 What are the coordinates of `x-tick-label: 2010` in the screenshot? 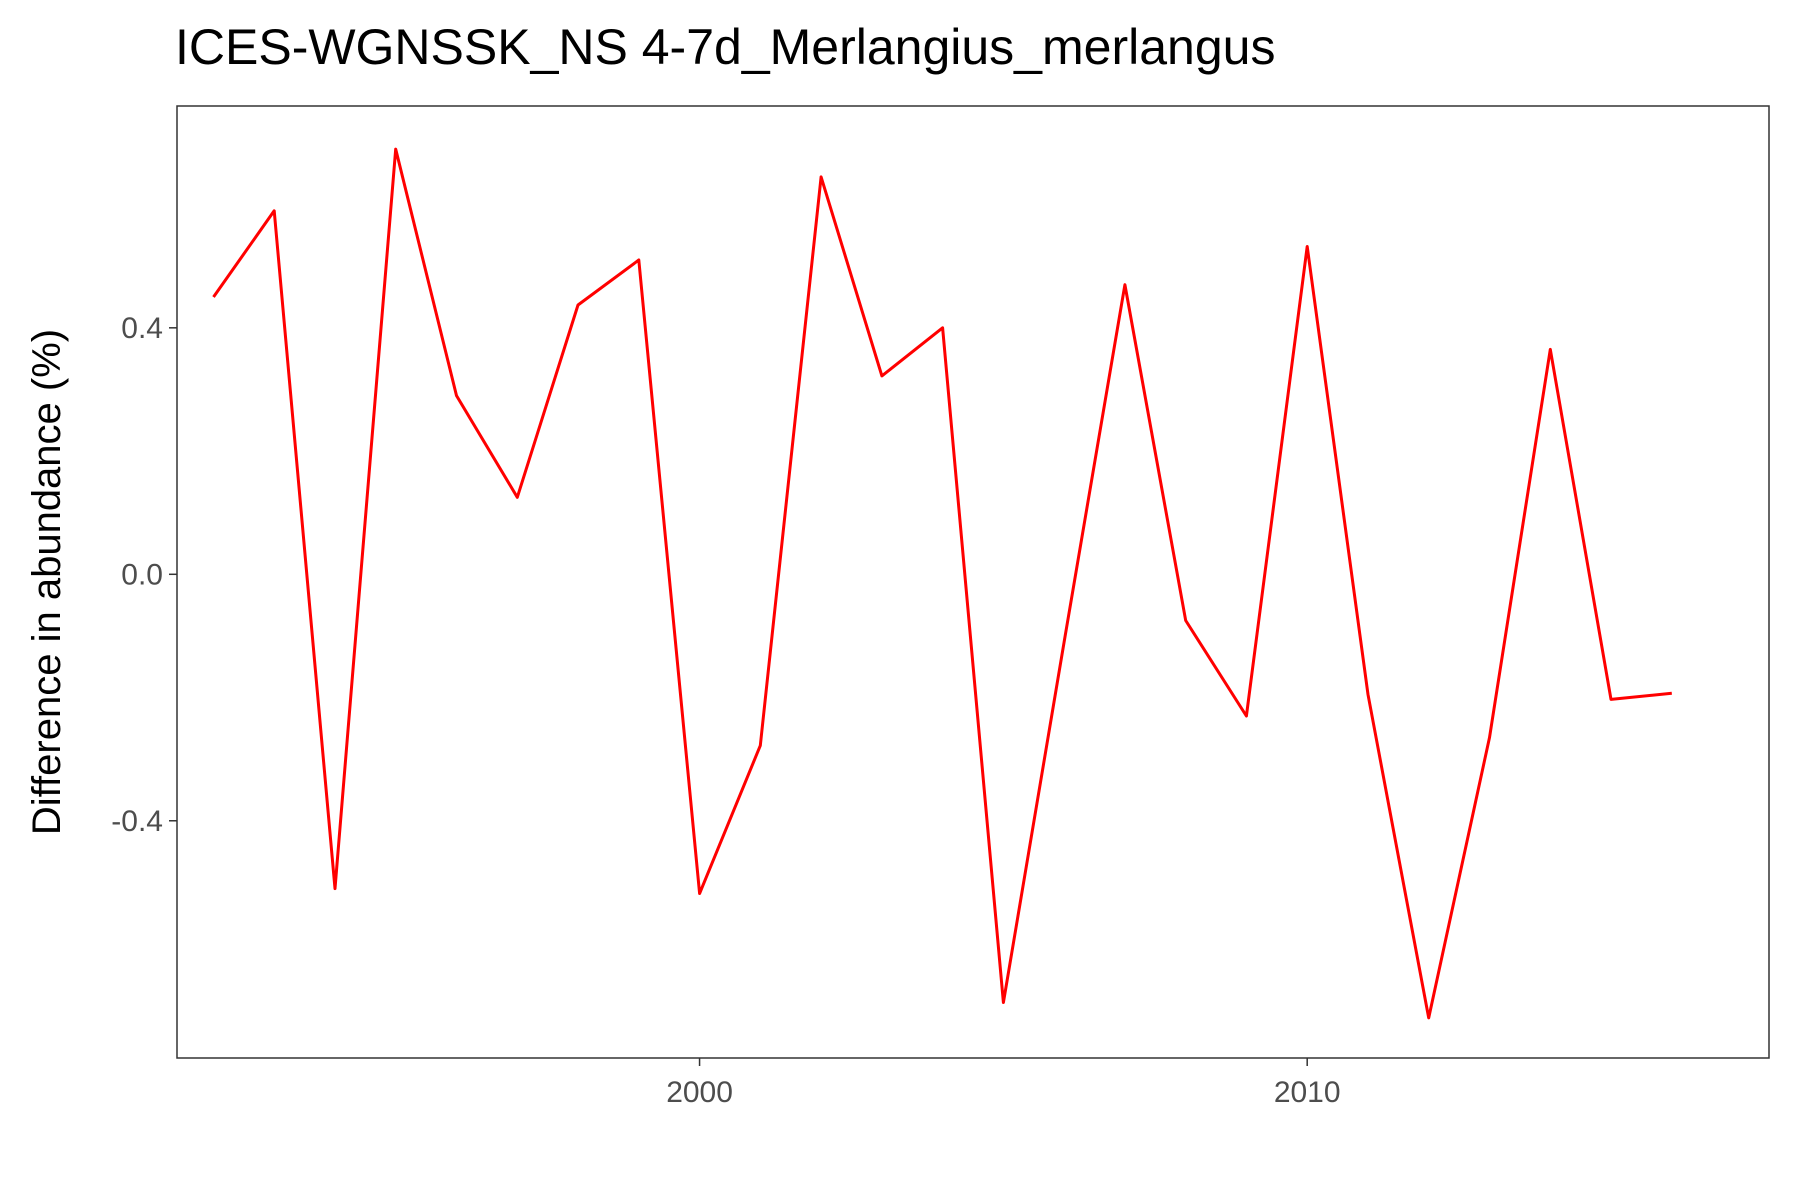 It's located at (1307, 1092).